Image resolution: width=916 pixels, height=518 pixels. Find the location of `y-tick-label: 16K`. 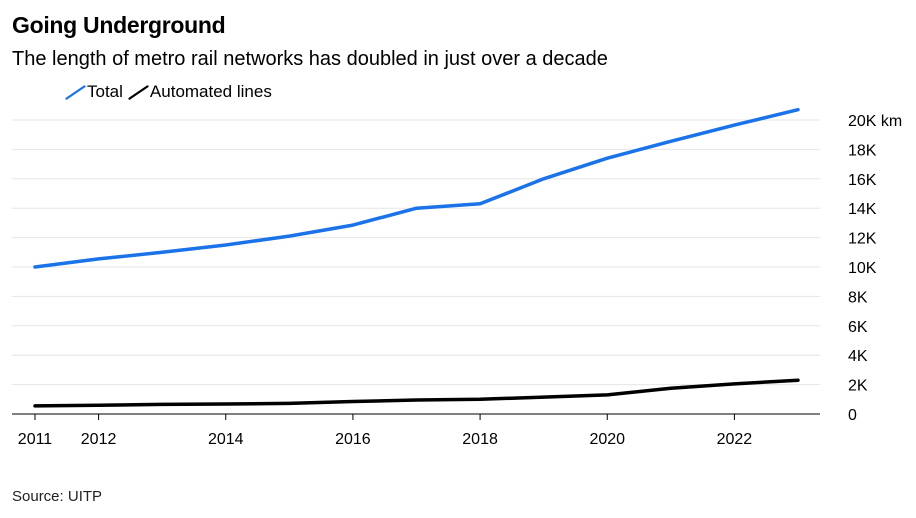

y-tick-label: 16K is located at coordinates (862, 180).